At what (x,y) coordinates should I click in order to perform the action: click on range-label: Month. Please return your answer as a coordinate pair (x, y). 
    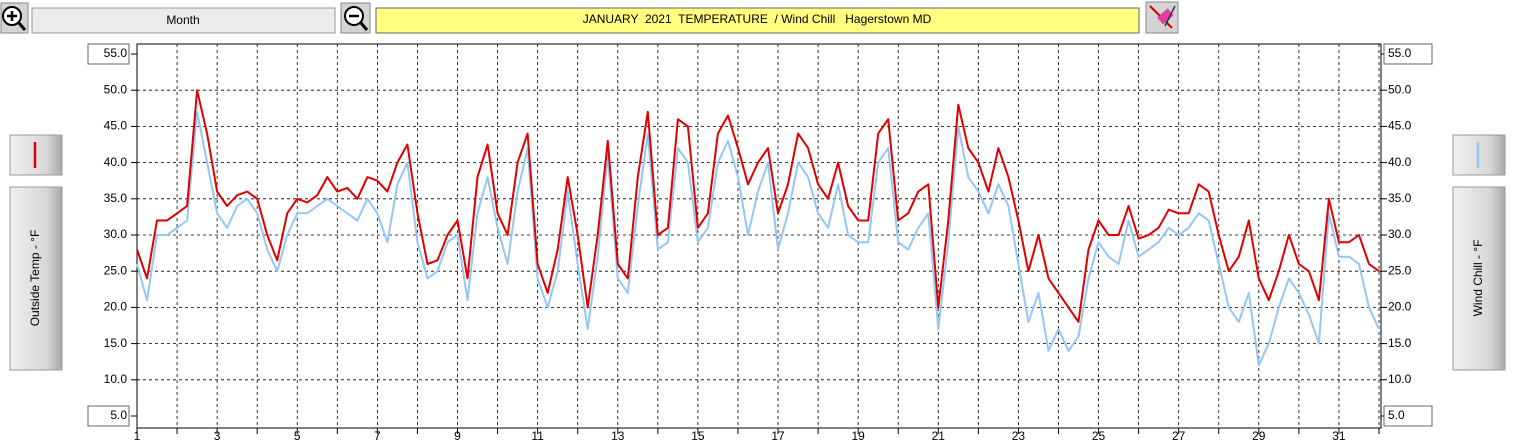
    Looking at the image, I should click on (182, 20).